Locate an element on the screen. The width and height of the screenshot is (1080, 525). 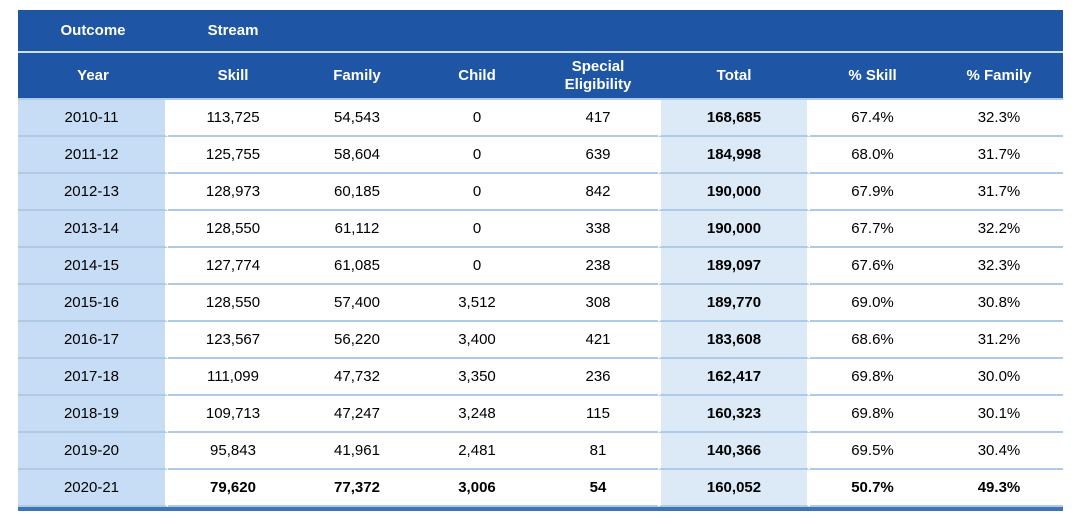
cell-skill: 125,755 is located at coordinates (233, 155).